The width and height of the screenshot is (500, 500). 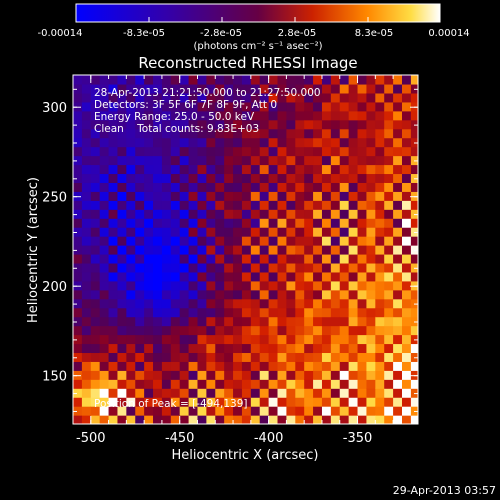 What do you see at coordinates (269, 438) in the screenshot?
I see `x-tick-label: -400` at bounding box center [269, 438].